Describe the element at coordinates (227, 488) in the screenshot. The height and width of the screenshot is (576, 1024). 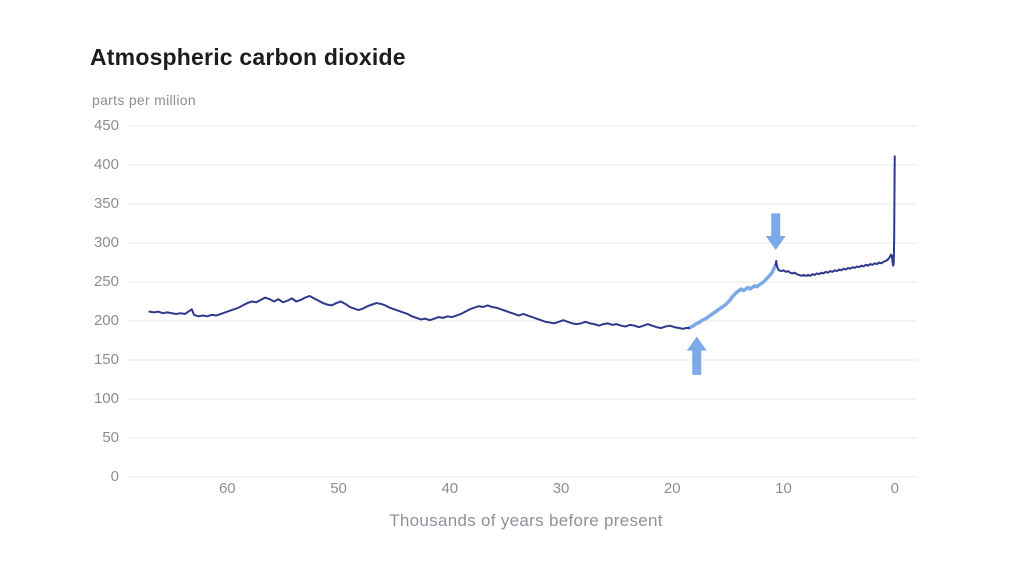
I see `x-tick-label: 60` at that location.